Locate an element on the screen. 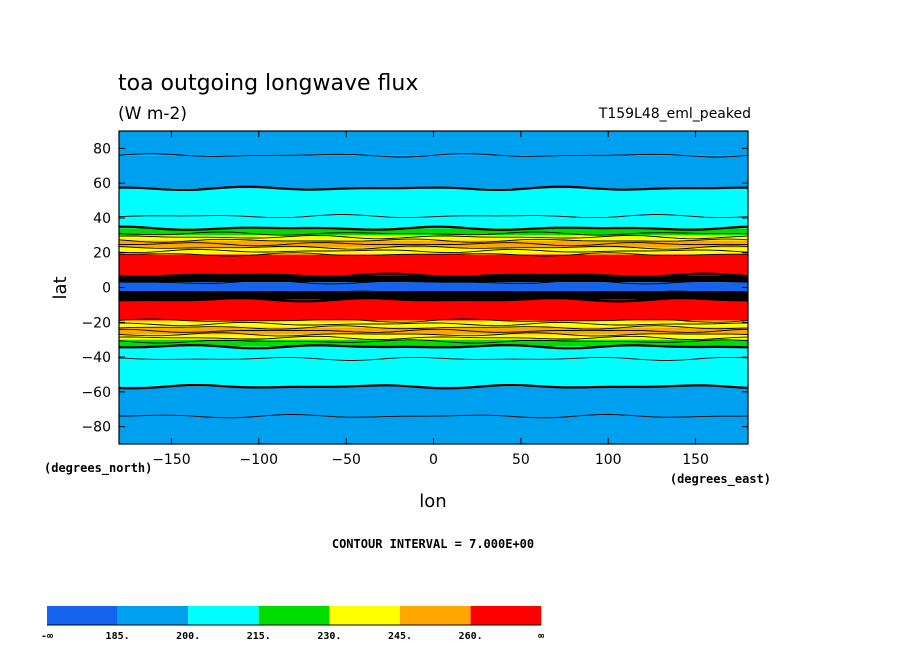 This screenshot has height=654, width=904. colorbar-level-label: -∞ is located at coordinates (47, 636).